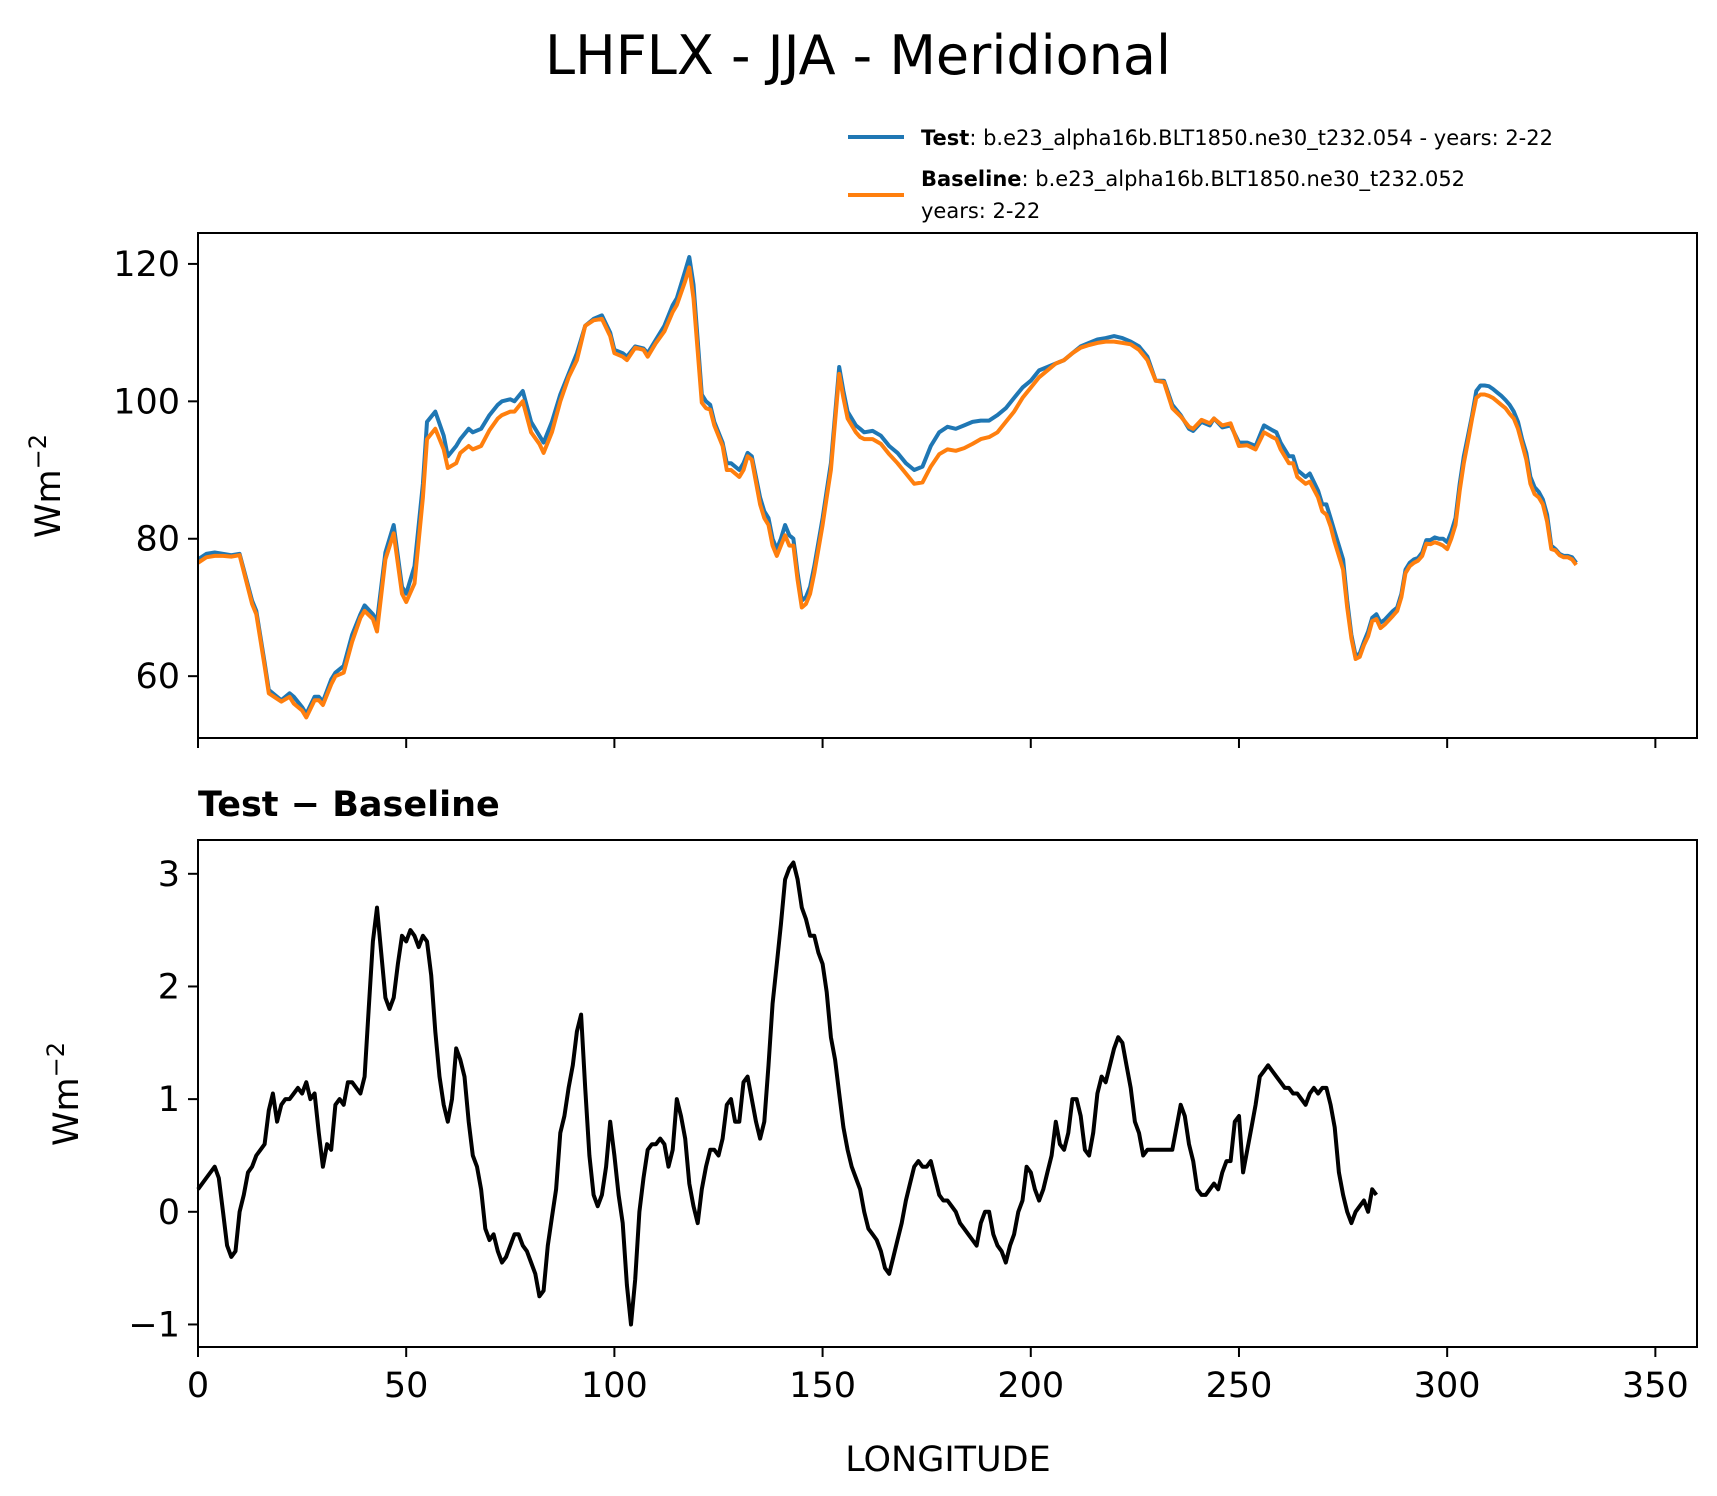 Image resolution: width=1717 pixels, height=1496 pixels. I want to click on legend-baseline-desc: : b.e23_alpha16b.BLT1850.ne30_t232.052, so click(1244, 179).